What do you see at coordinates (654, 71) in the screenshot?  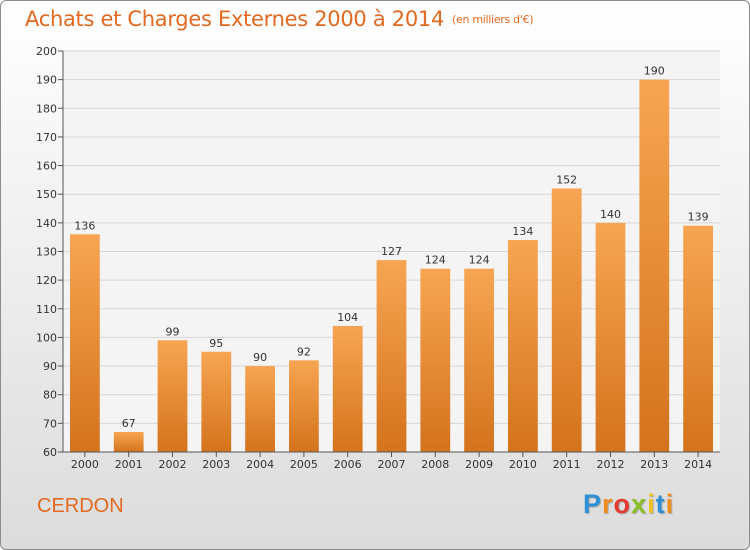 I see `data-label: 190` at bounding box center [654, 71].